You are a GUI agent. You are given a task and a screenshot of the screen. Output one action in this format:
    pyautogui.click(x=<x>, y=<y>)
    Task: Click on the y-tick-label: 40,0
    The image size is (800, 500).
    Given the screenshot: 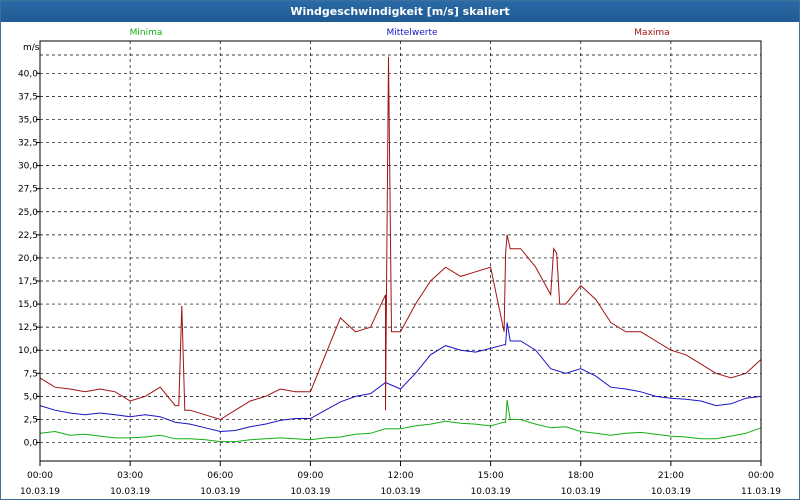 What is the action you would take?
    pyautogui.click(x=28, y=74)
    